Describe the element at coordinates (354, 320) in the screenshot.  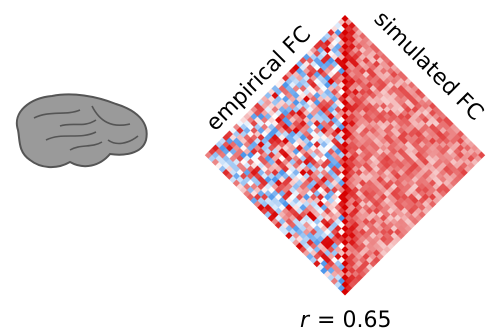
I see `statistic-text: = 0.65` at that location.